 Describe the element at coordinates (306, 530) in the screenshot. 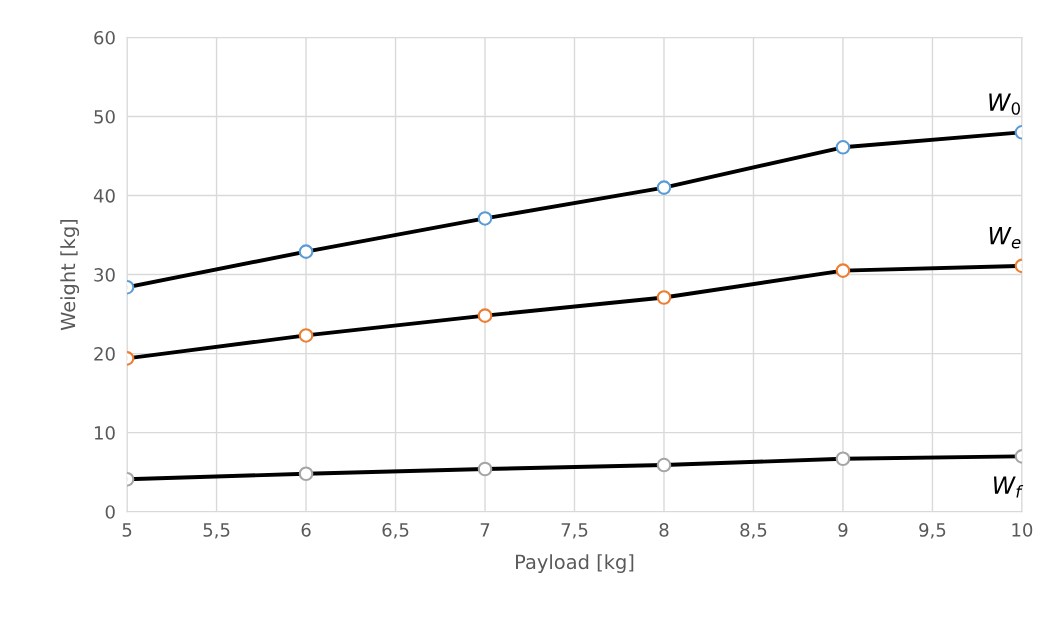

I see `x-tick-label: 6` at that location.